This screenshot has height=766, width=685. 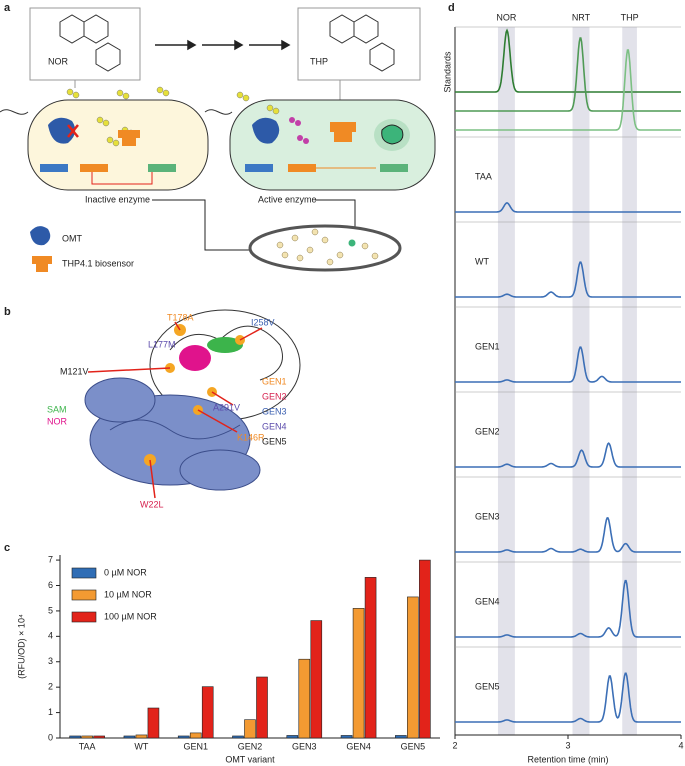 I want to click on variant-label: GEN4, so click(x=274, y=426).